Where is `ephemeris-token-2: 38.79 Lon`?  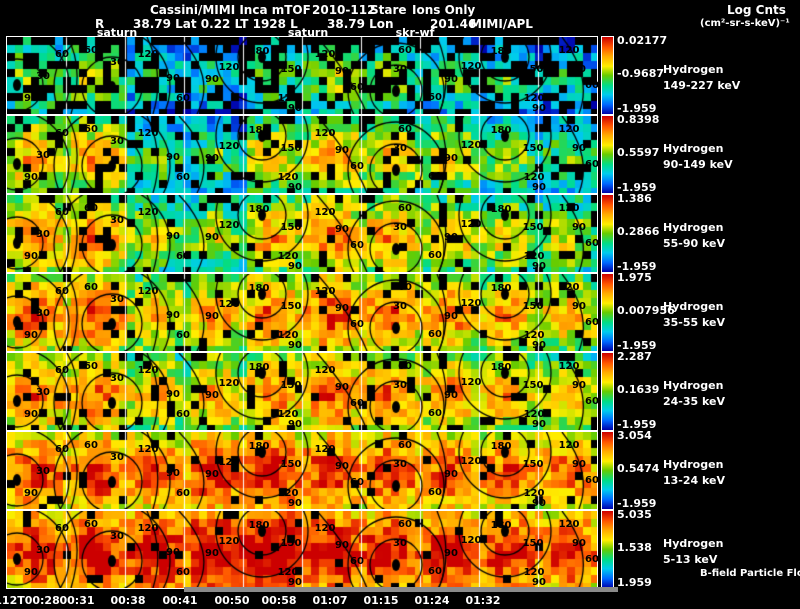
ephemeris-token-2: 38.79 Lon is located at coordinates (360, 24).